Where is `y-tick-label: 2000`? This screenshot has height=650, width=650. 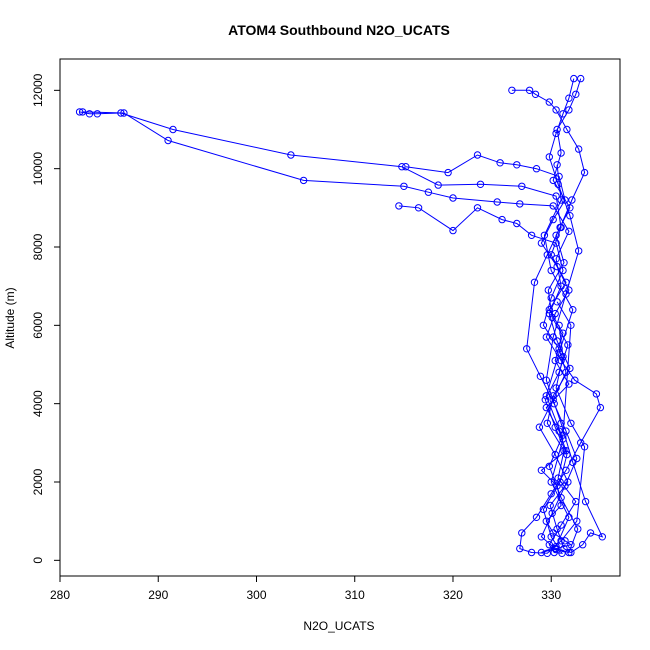
y-tick-label: 2000 is located at coordinates (38, 481).